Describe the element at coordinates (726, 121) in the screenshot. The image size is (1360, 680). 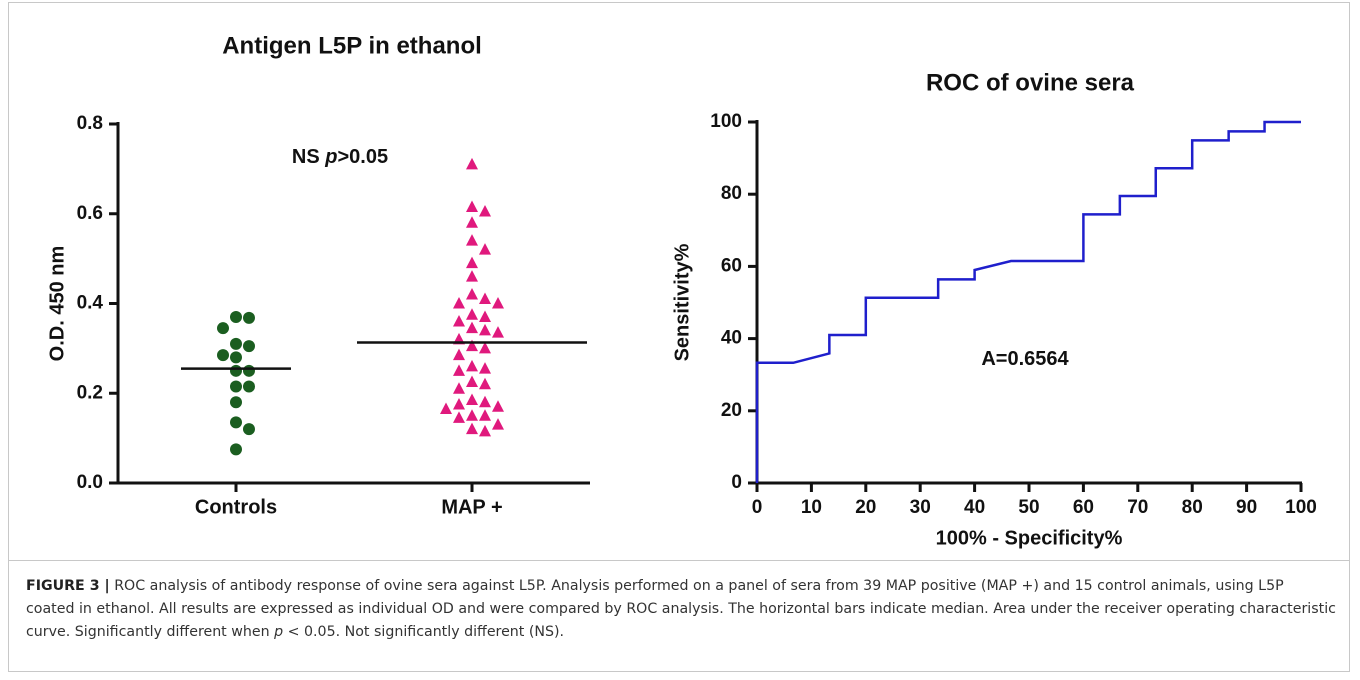
I see `y-tick-label: 100` at that location.